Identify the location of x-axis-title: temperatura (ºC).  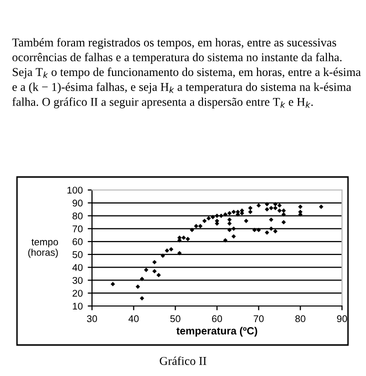
(217, 331).